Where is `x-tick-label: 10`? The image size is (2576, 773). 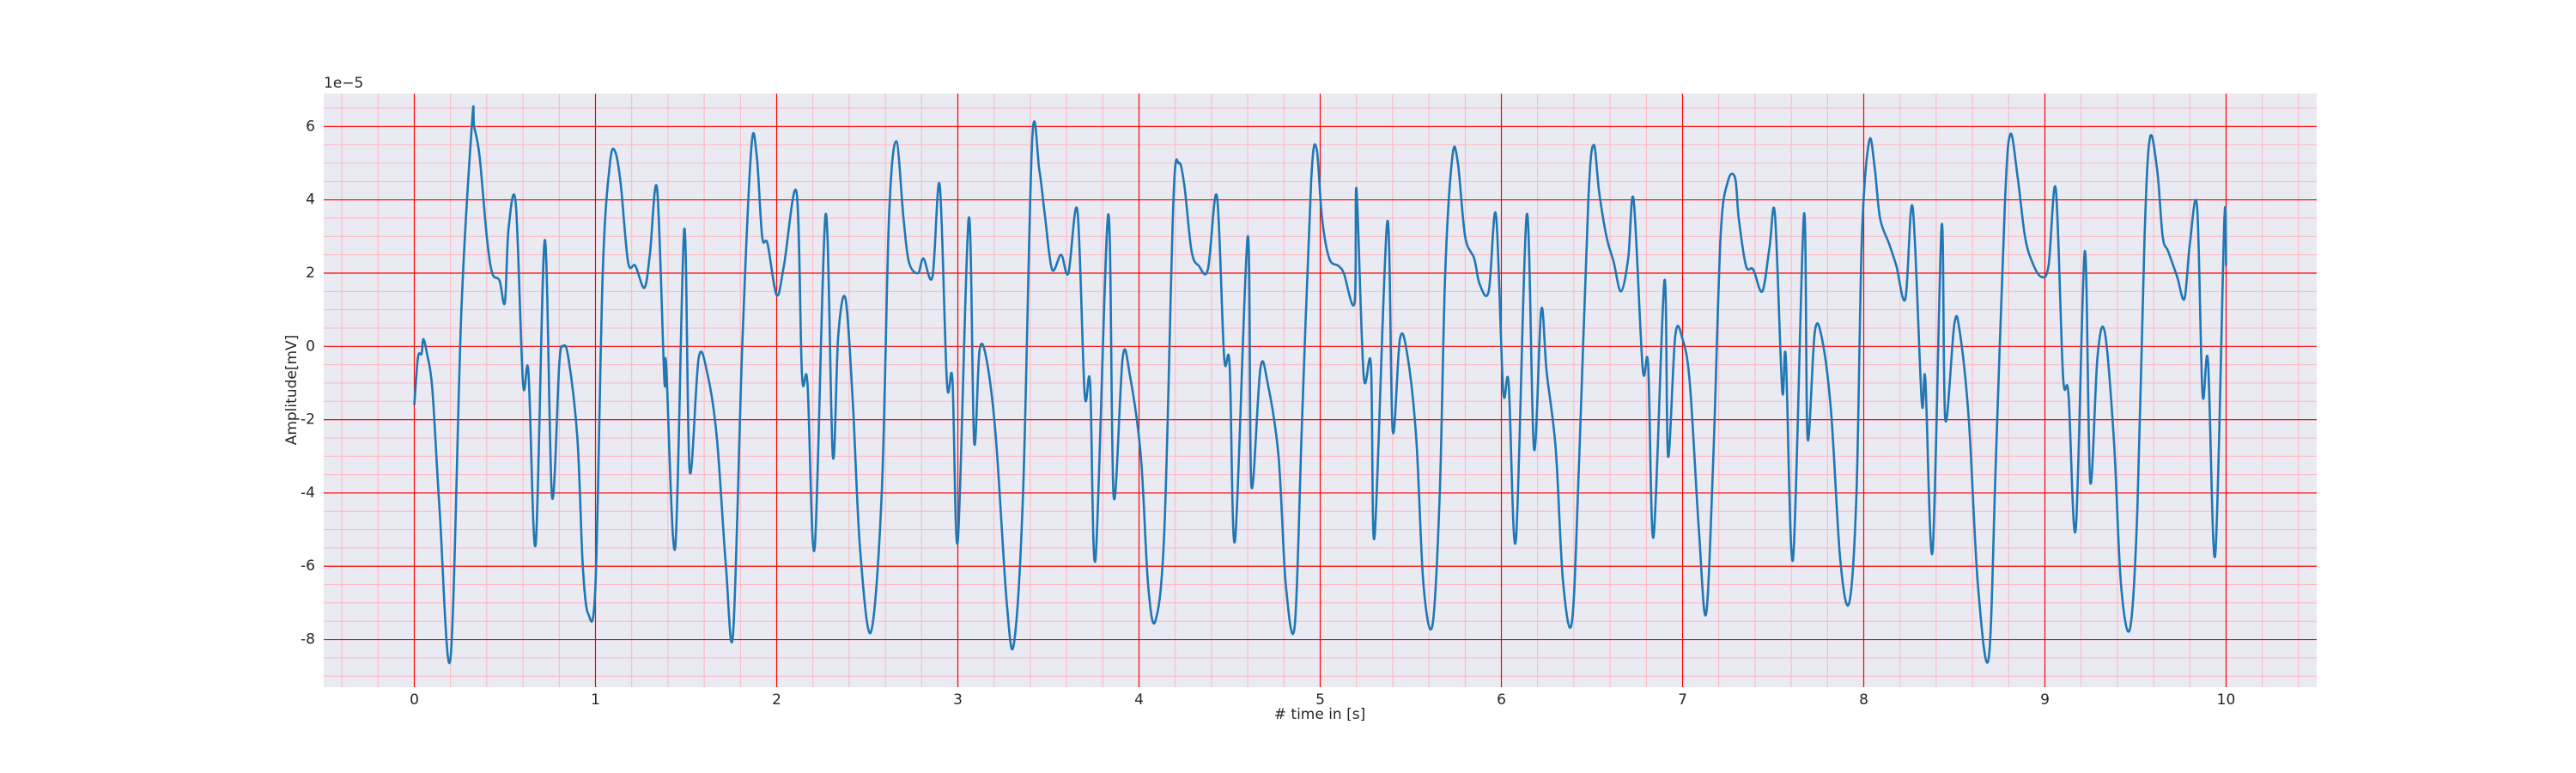
x-tick-label: 10 is located at coordinates (2226, 700).